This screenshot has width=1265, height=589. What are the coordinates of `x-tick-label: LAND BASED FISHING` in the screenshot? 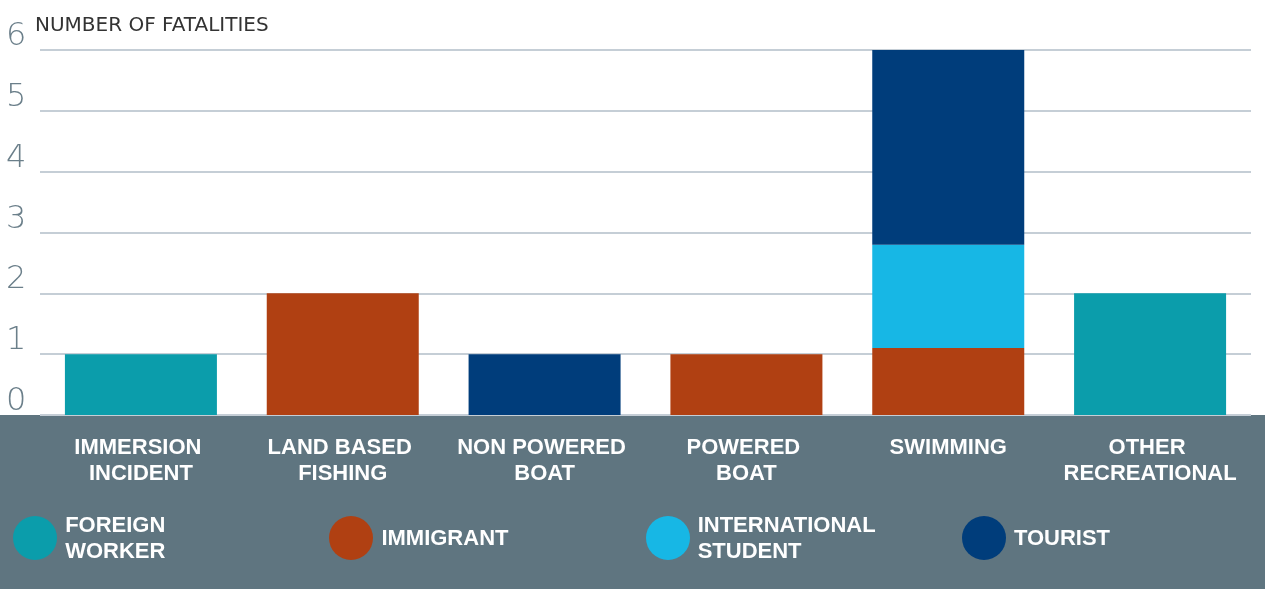 It's located at (342, 459).